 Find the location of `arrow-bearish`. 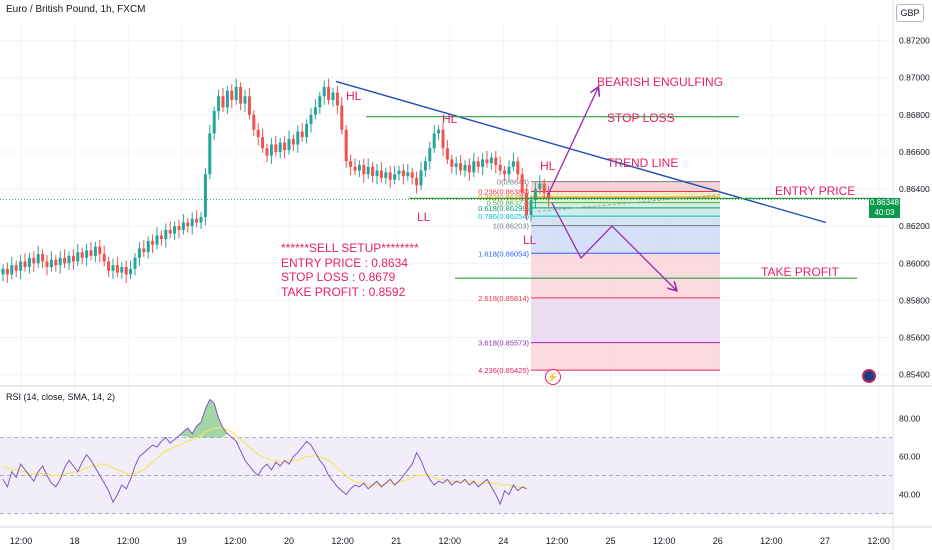

arrow-bearish is located at coordinates (572, 142).